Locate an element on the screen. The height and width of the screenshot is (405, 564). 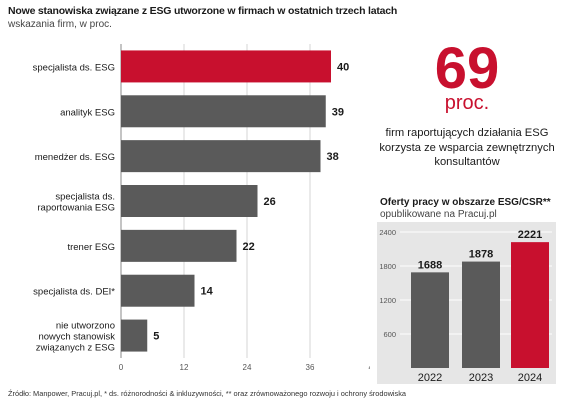
x-tick-label: 2024 is located at coordinates (530, 378).